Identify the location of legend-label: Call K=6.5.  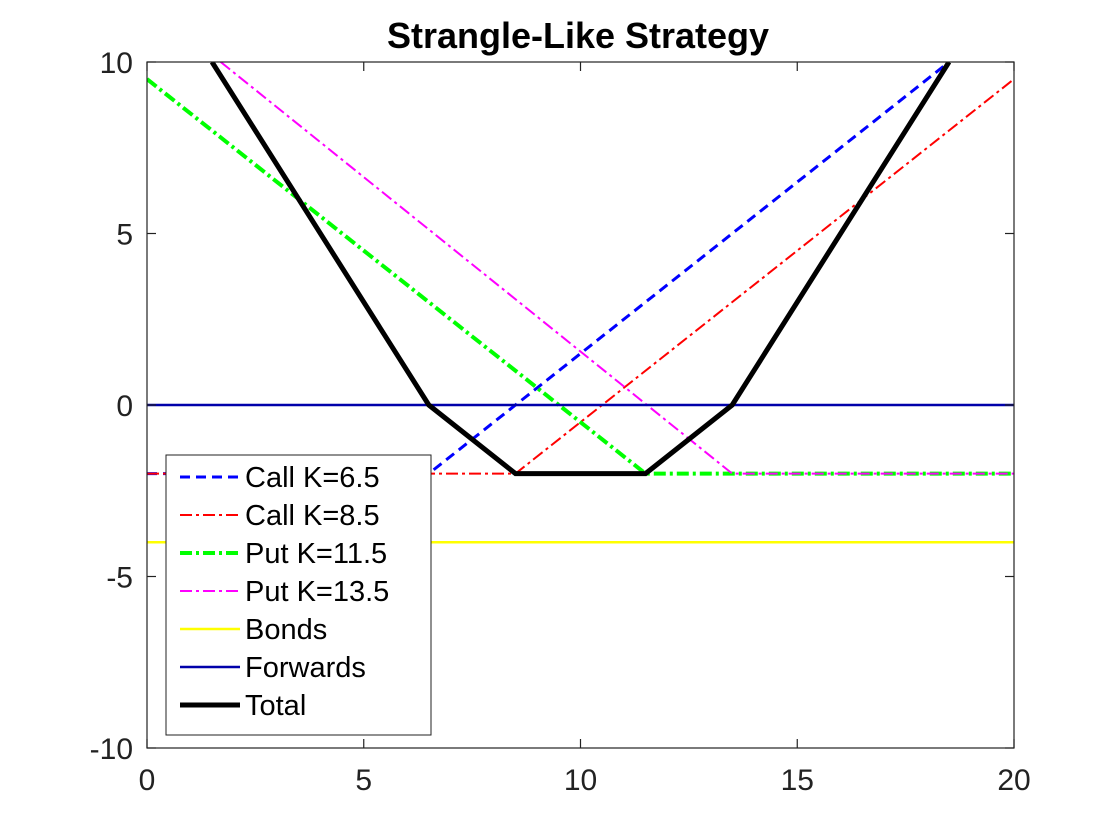
(312, 478).